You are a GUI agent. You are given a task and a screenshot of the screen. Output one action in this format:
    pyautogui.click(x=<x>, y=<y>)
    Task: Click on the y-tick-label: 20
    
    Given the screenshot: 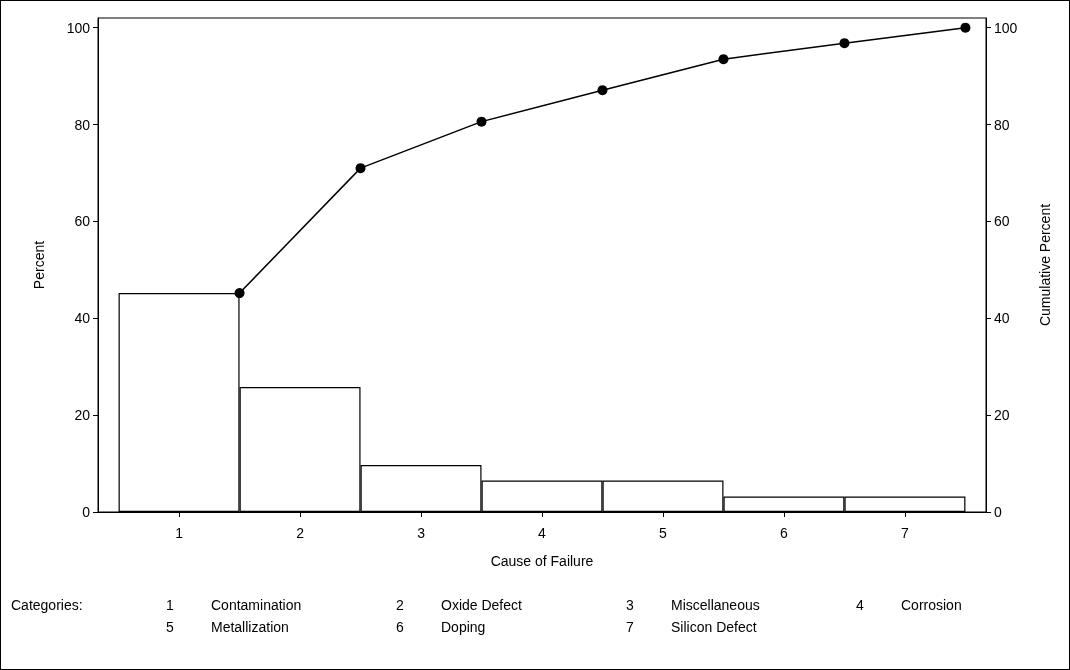 What is the action you would take?
    pyautogui.click(x=82, y=415)
    